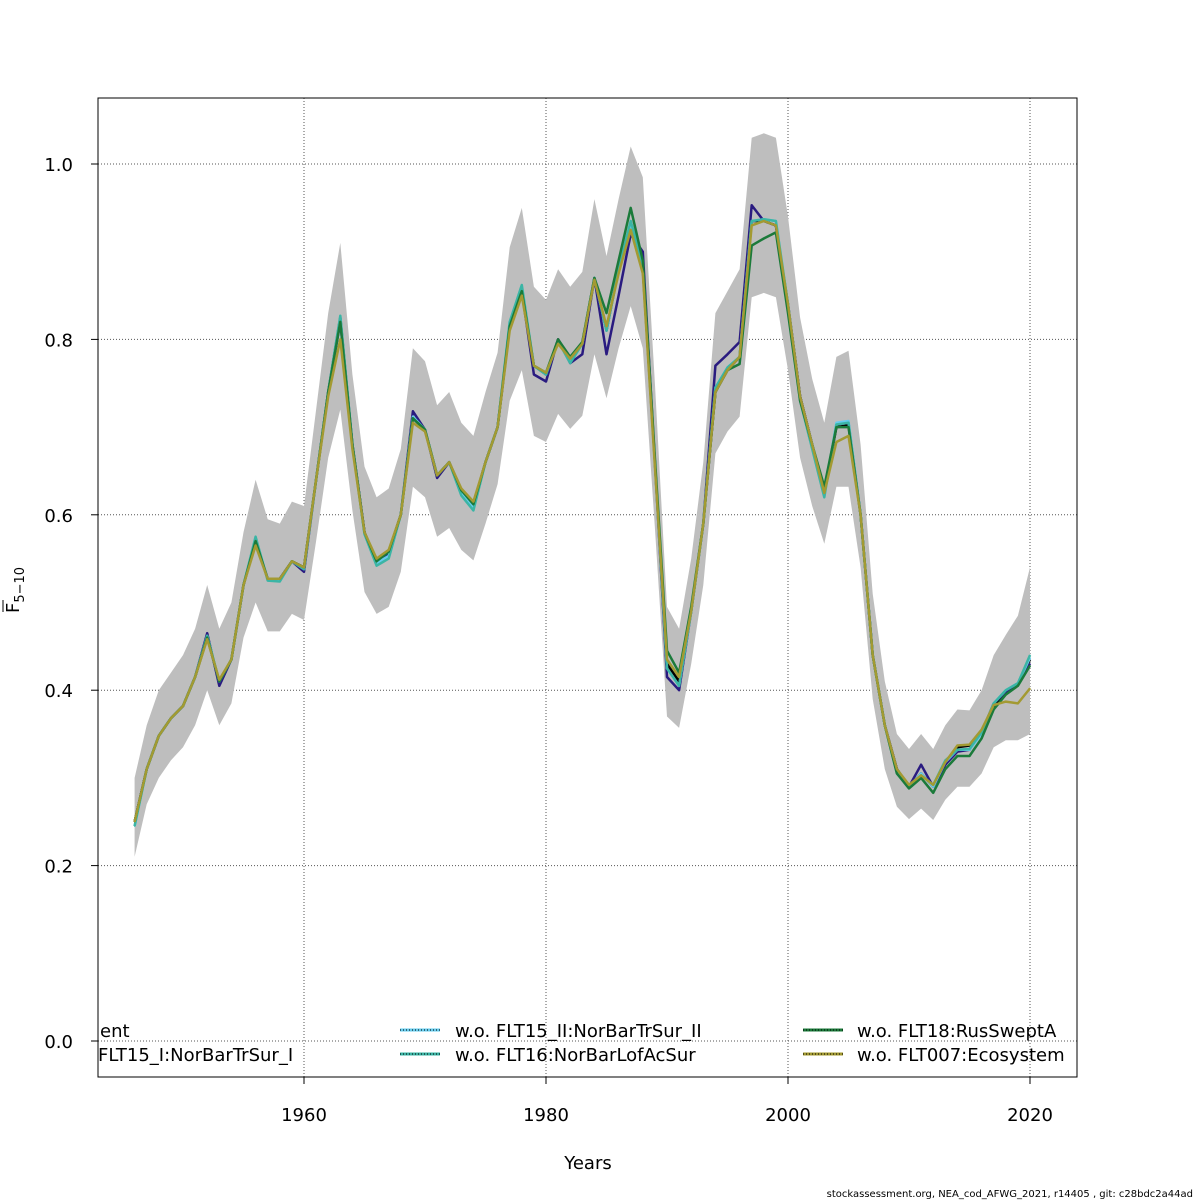 The height and width of the screenshot is (1204, 1200). I want to click on y-axis-label: F5−10, so click(15, 590).